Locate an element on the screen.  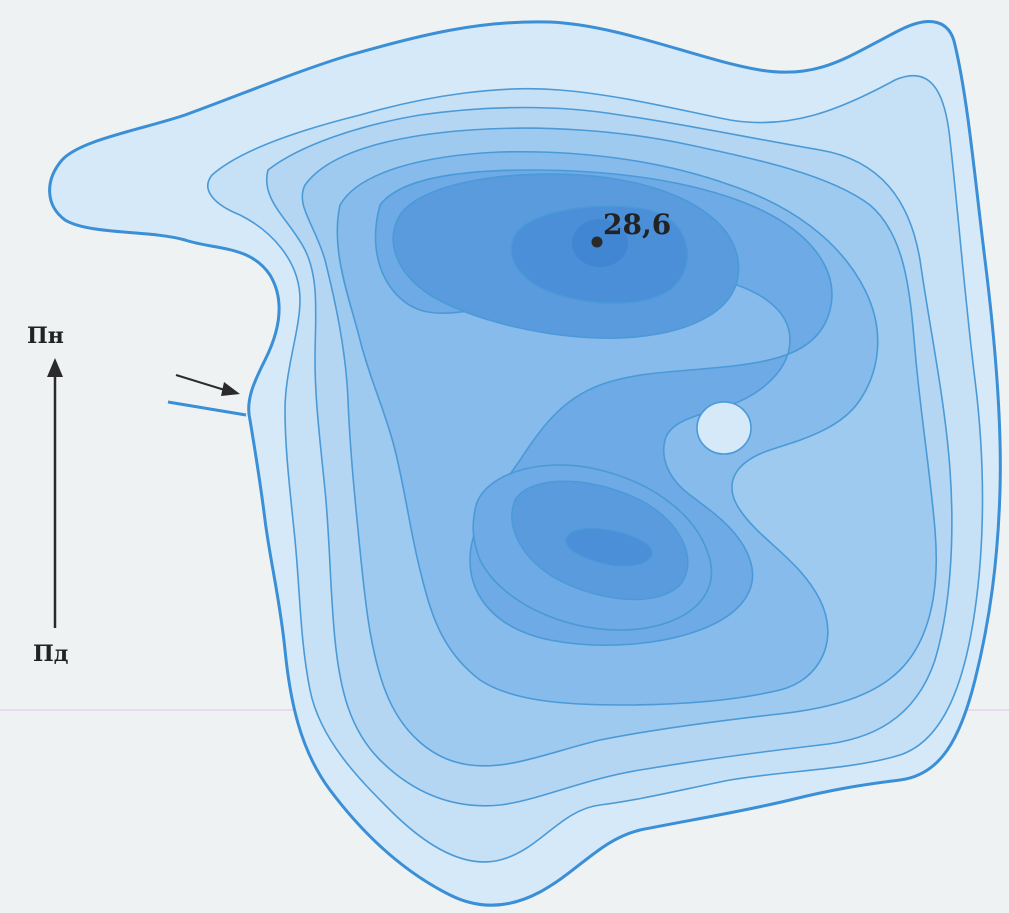
north-label: Пн is located at coordinates (45, 336).